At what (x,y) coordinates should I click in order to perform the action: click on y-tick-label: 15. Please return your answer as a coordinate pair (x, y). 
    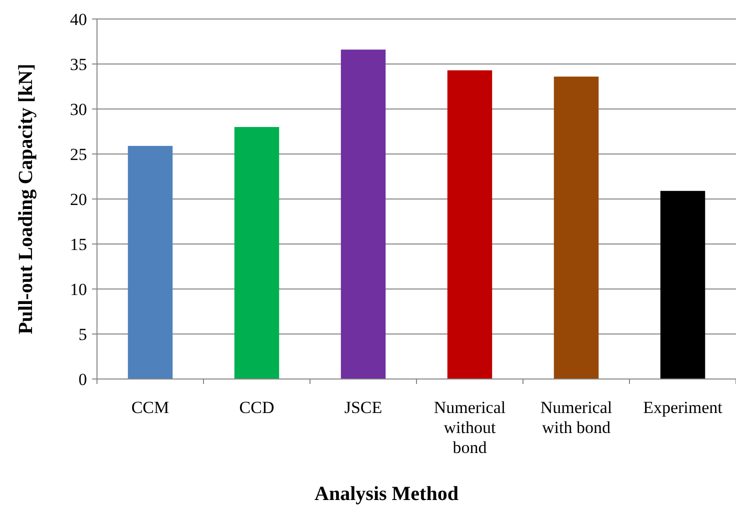
    Looking at the image, I should click on (78, 244).